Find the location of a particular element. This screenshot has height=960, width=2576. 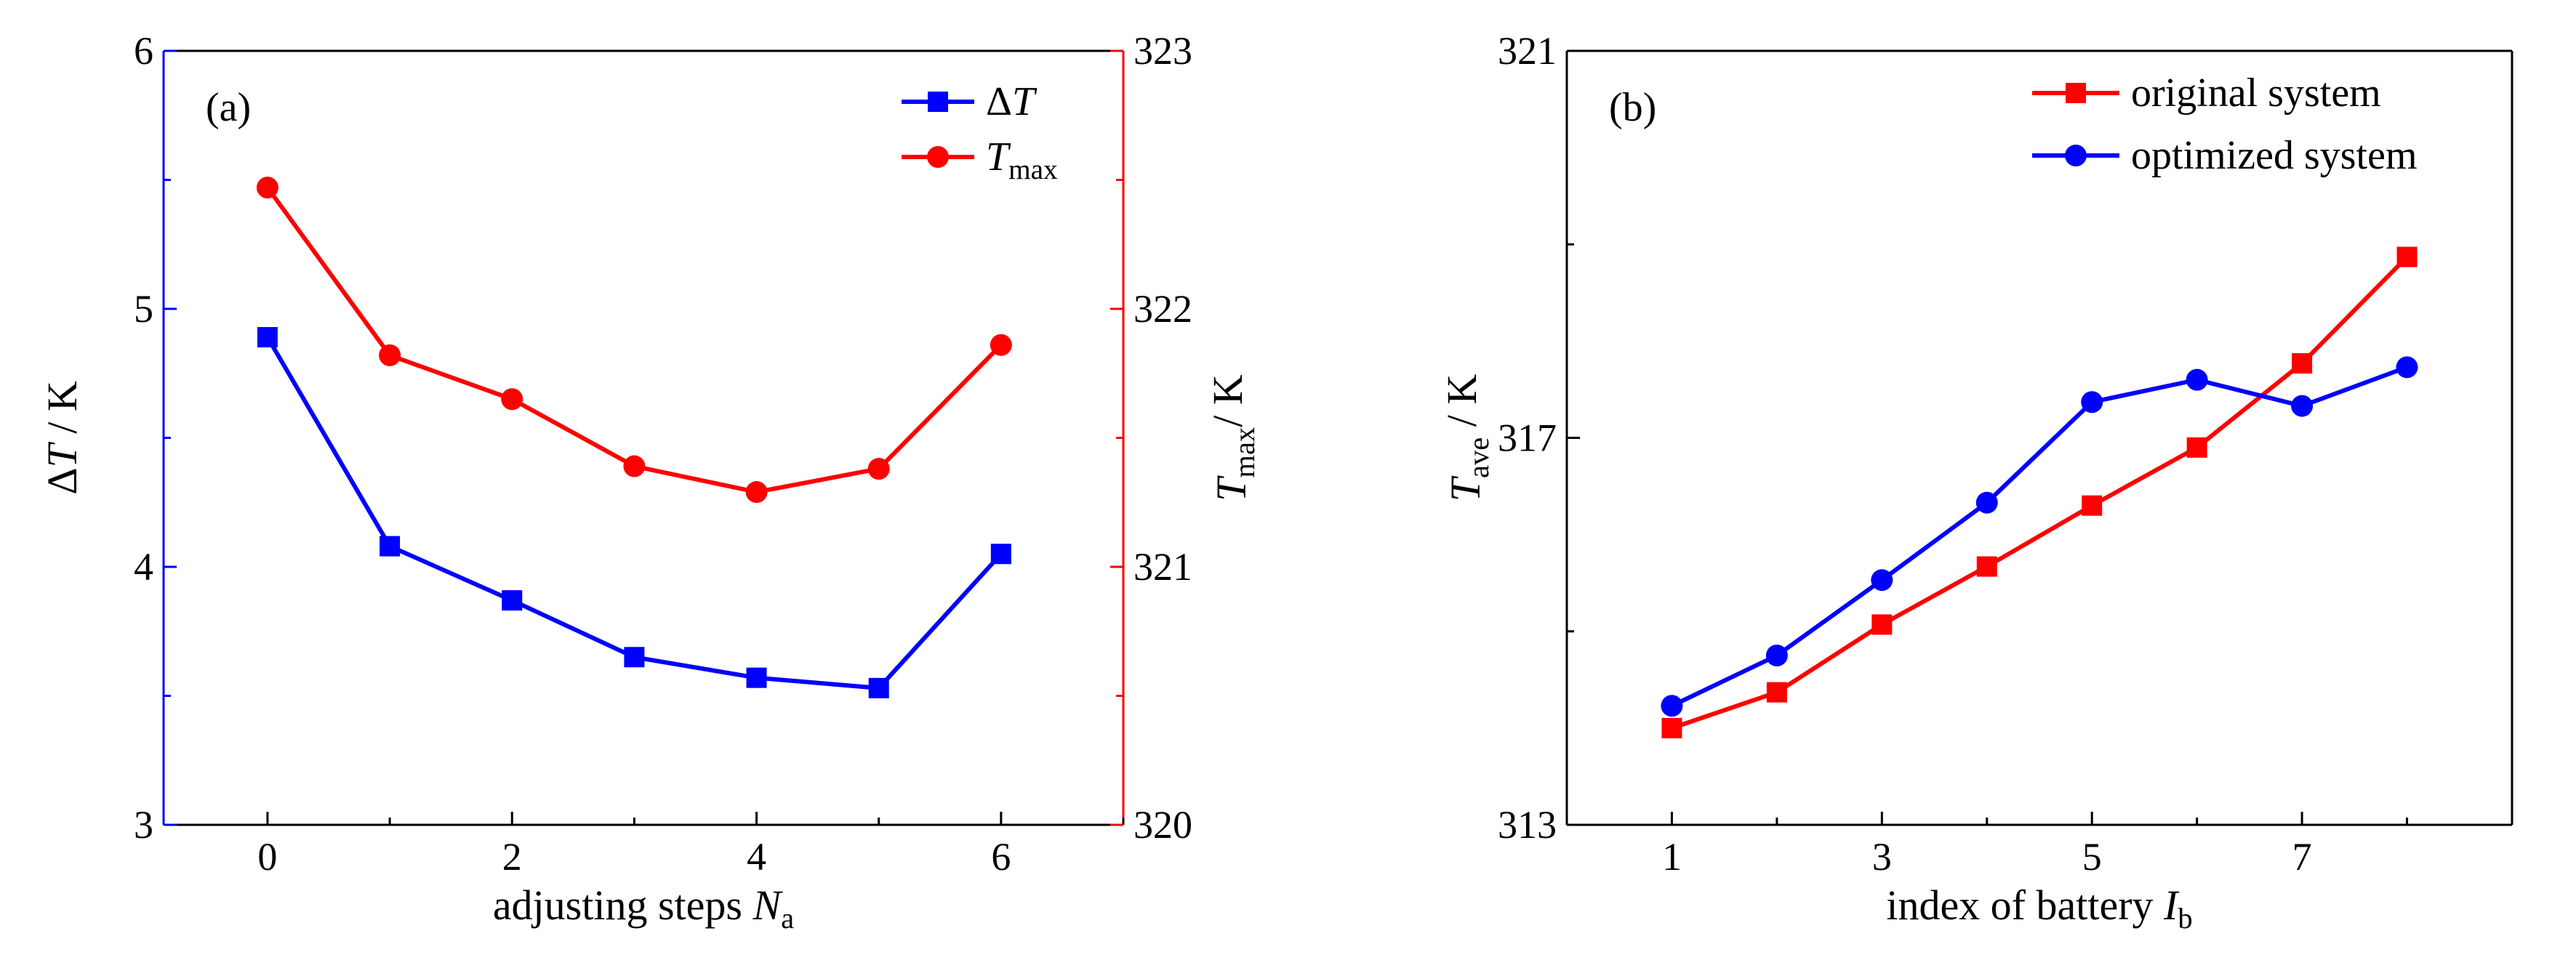

panel-b-y-tick-label-left: 313 is located at coordinates (1527, 825).